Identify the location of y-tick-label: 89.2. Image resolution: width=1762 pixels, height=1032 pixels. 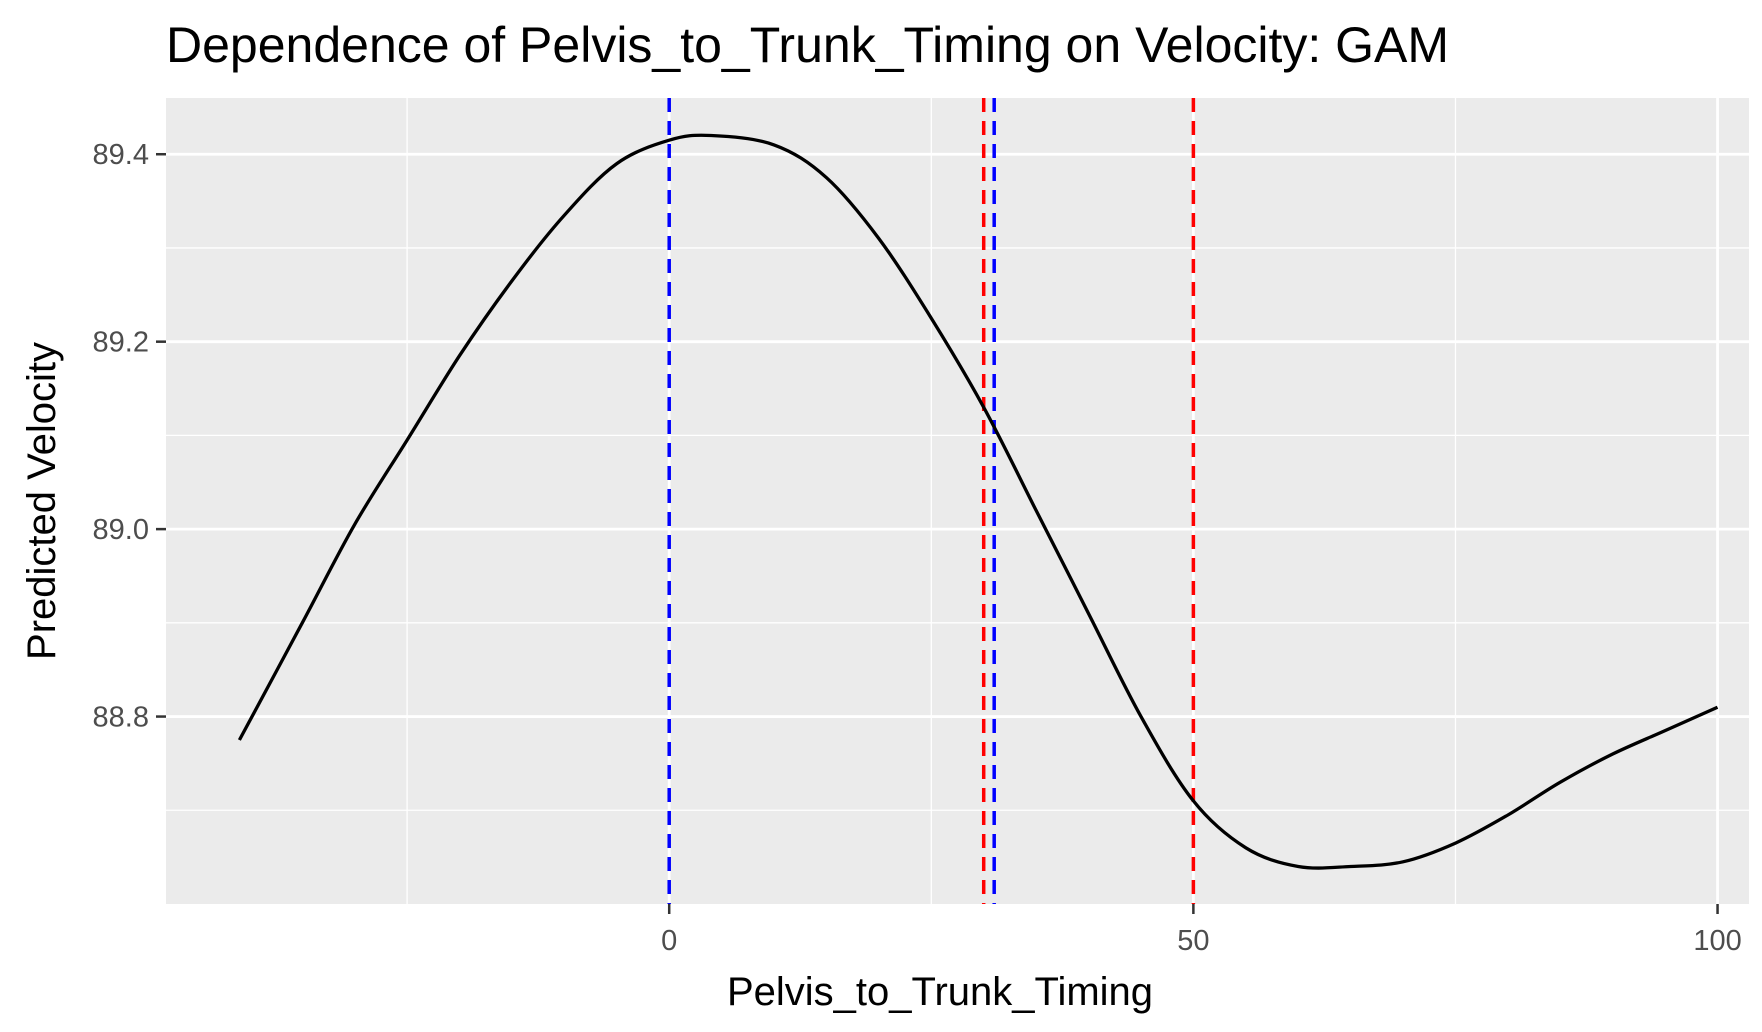
(121, 343).